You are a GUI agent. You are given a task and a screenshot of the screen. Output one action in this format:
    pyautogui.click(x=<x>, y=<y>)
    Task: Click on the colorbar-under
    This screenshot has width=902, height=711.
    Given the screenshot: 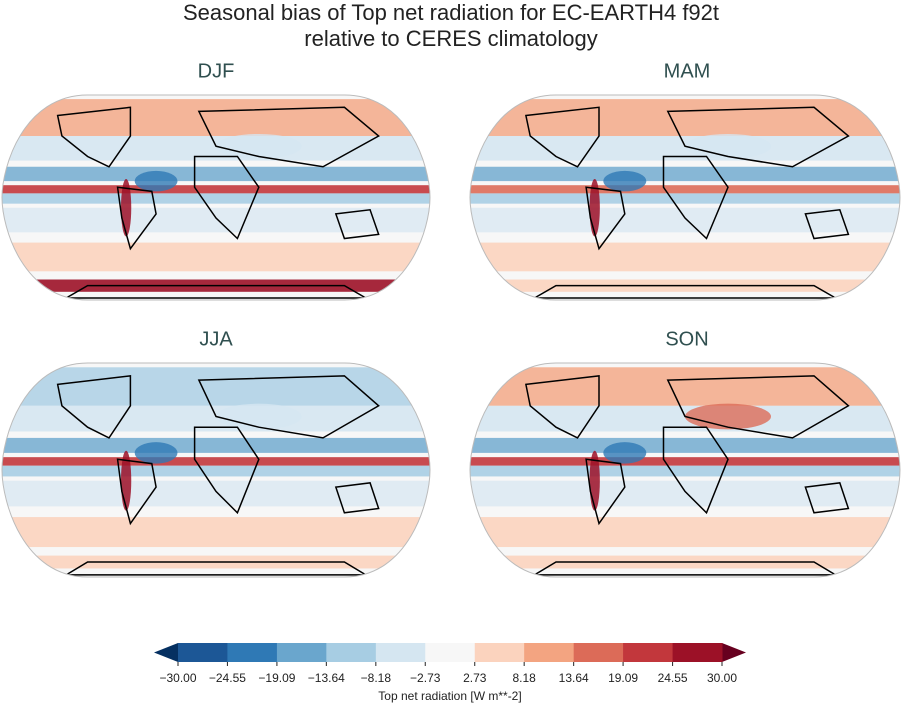 What is the action you would take?
    pyautogui.click(x=166, y=652)
    